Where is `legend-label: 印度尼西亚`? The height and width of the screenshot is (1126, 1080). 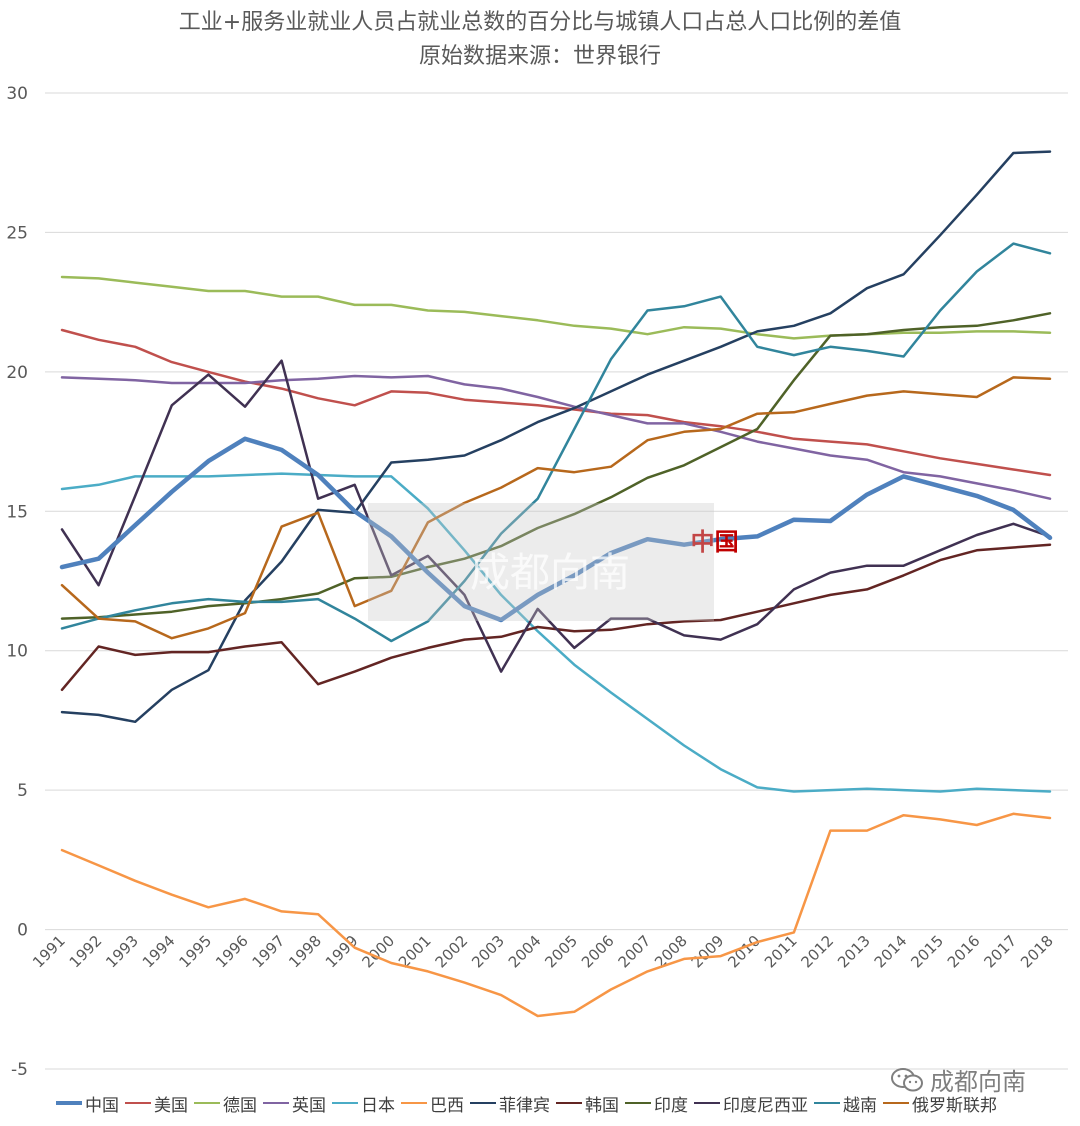
legend-label: 印度尼西亚 is located at coordinates (765, 1105).